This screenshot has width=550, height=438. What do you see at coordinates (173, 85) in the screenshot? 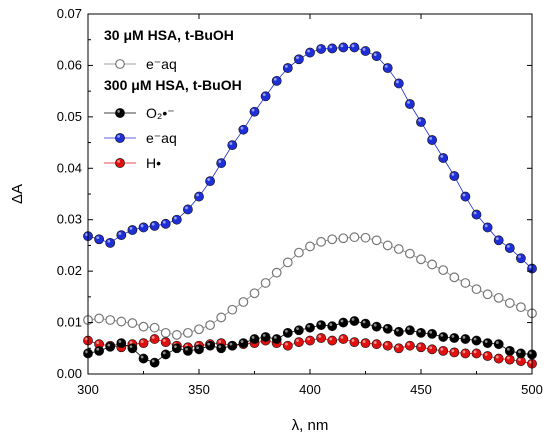
I see `legend-group2-title: 300 μM HSA, t-BuOH` at bounding box center [173, 85].